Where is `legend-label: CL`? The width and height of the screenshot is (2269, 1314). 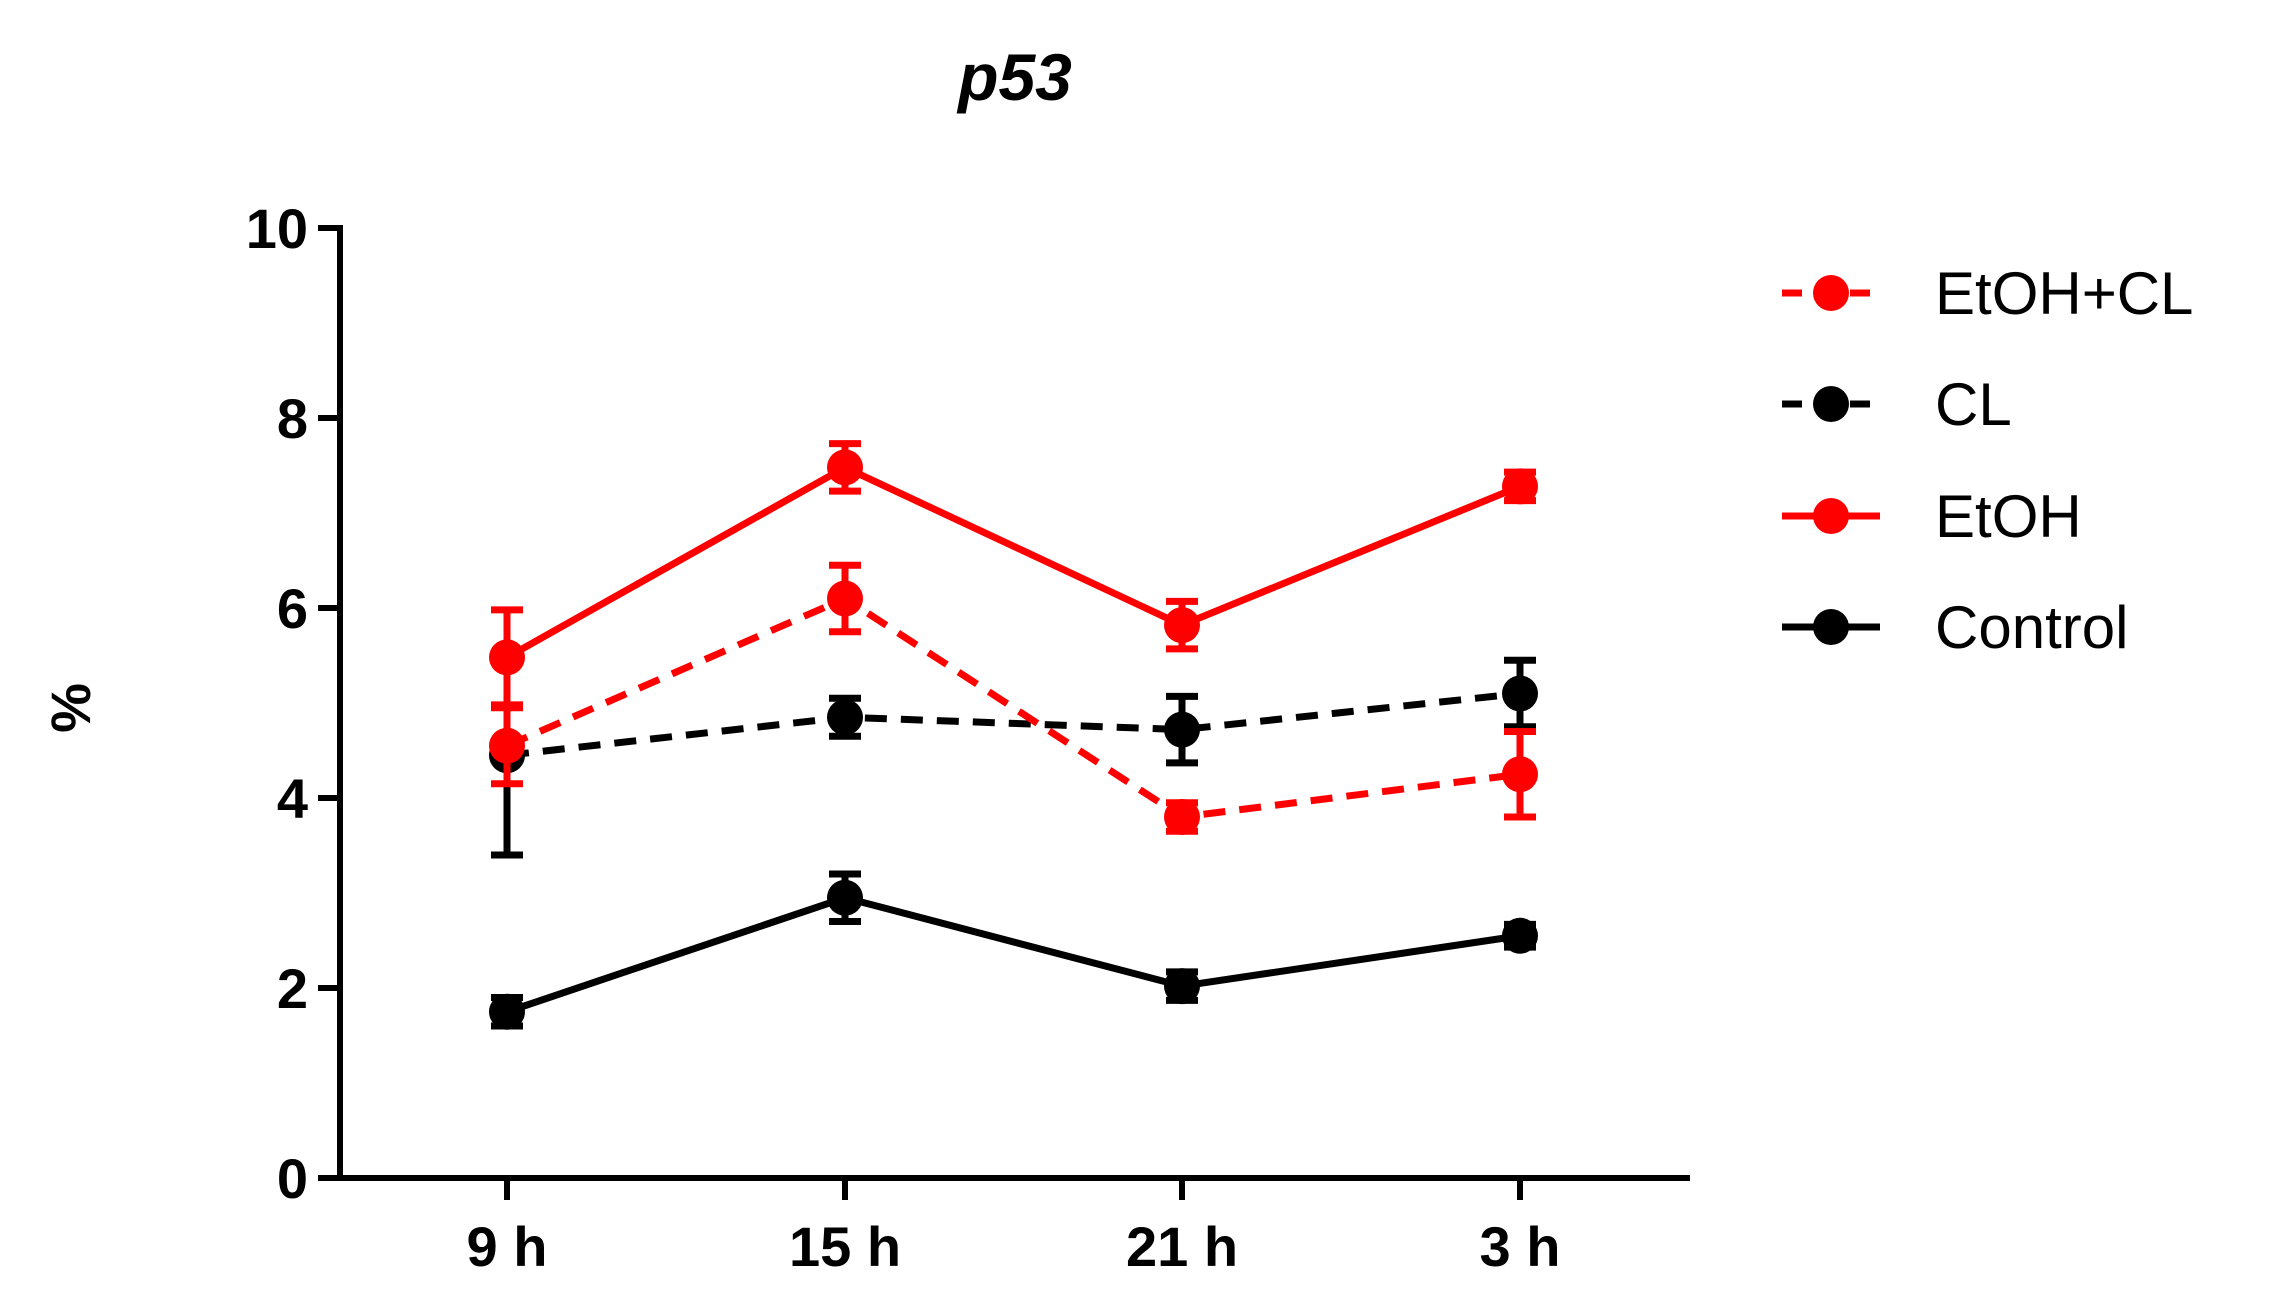 legend-label: CL is located at coordinates (1973, 404).